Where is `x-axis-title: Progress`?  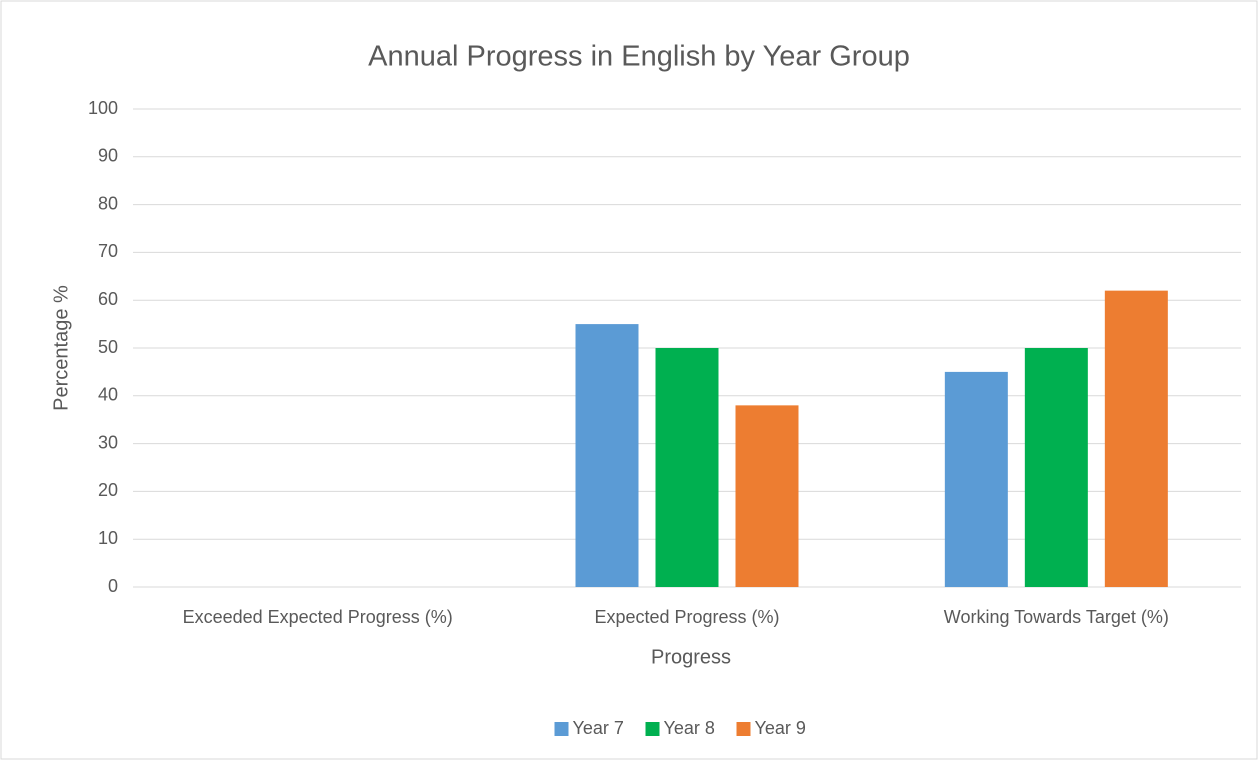 x-axis-title: Progress is located at coordinates (691, 657).